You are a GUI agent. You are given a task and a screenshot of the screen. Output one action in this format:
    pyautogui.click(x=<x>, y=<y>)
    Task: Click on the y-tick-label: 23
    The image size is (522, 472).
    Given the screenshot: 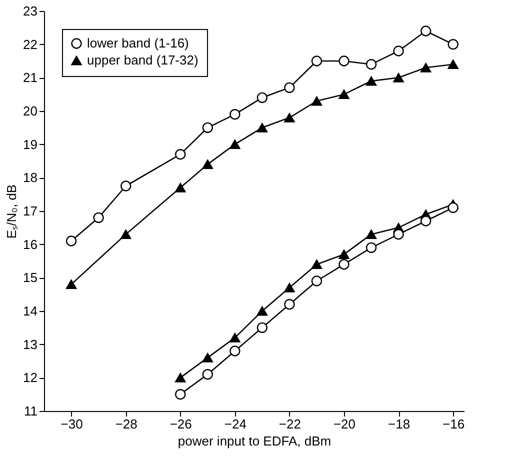 What is the action you would take?
    pyautogui.click(x=30, y=11)
    